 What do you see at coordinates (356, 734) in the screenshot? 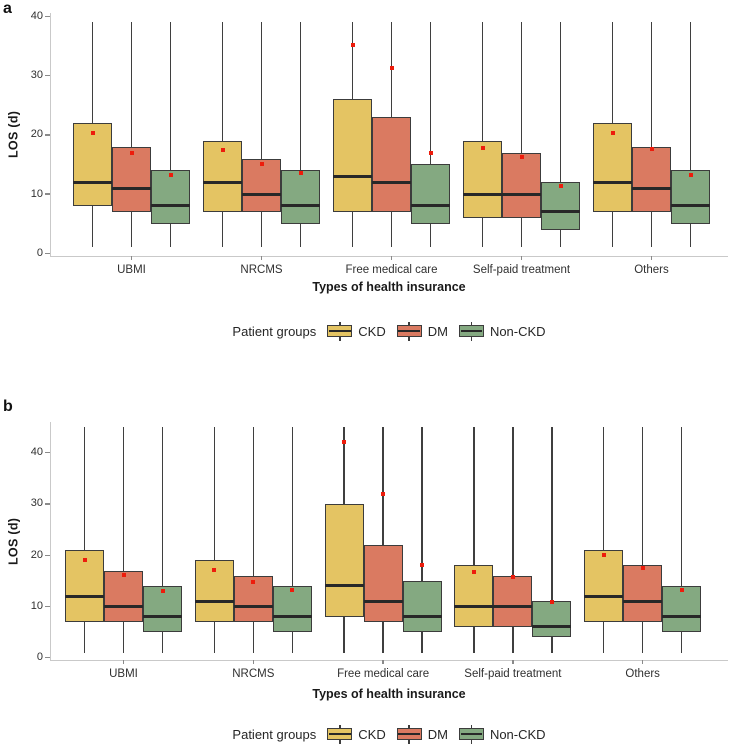
I see `legend-item-ckd: CKD` at bounding box center [356, 734].